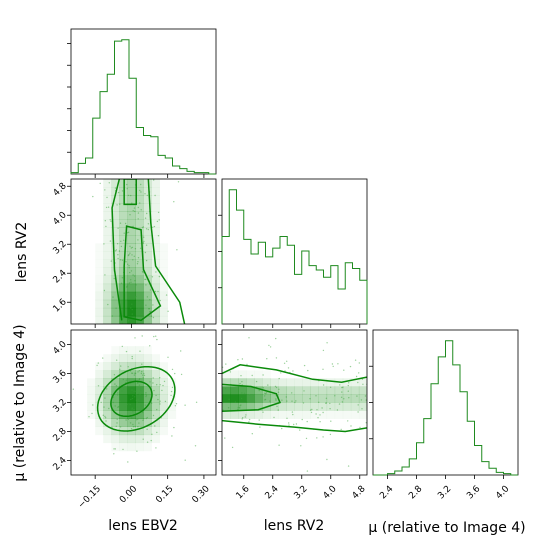  I want to click on ytick-label-rv: 3.2, so click(60, 247).